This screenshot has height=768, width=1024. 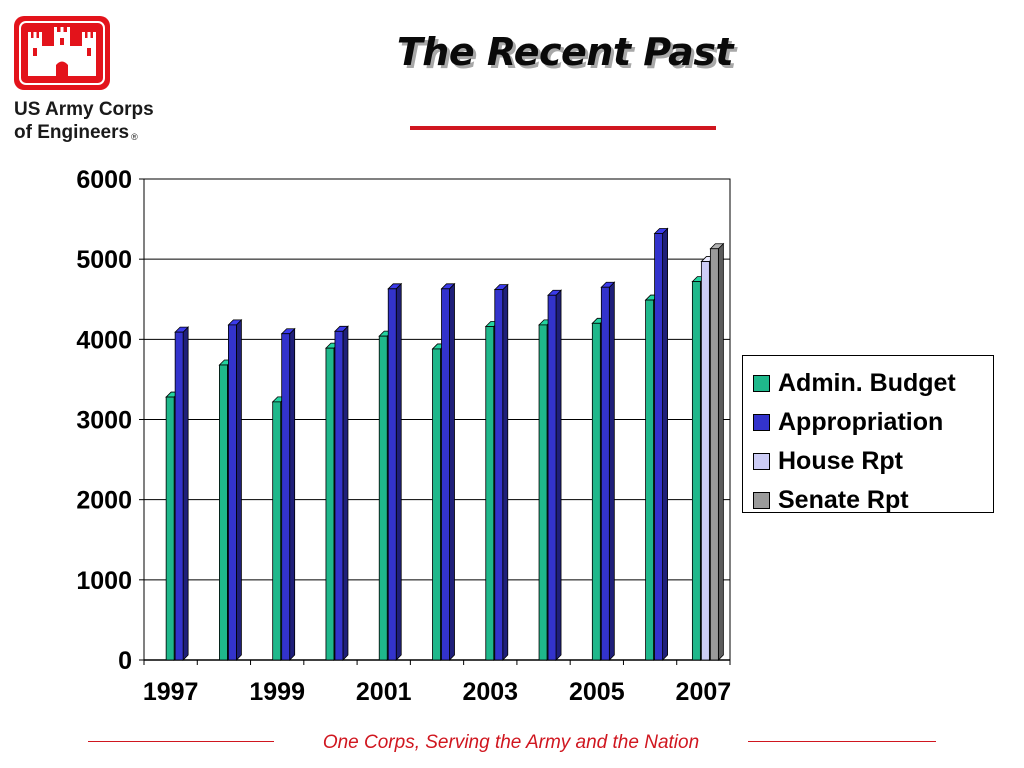 What do you see at coordinates (277, 531) in the screenshot?
I see `bar-admin-budget-1999` at bounding box center [277, 531].